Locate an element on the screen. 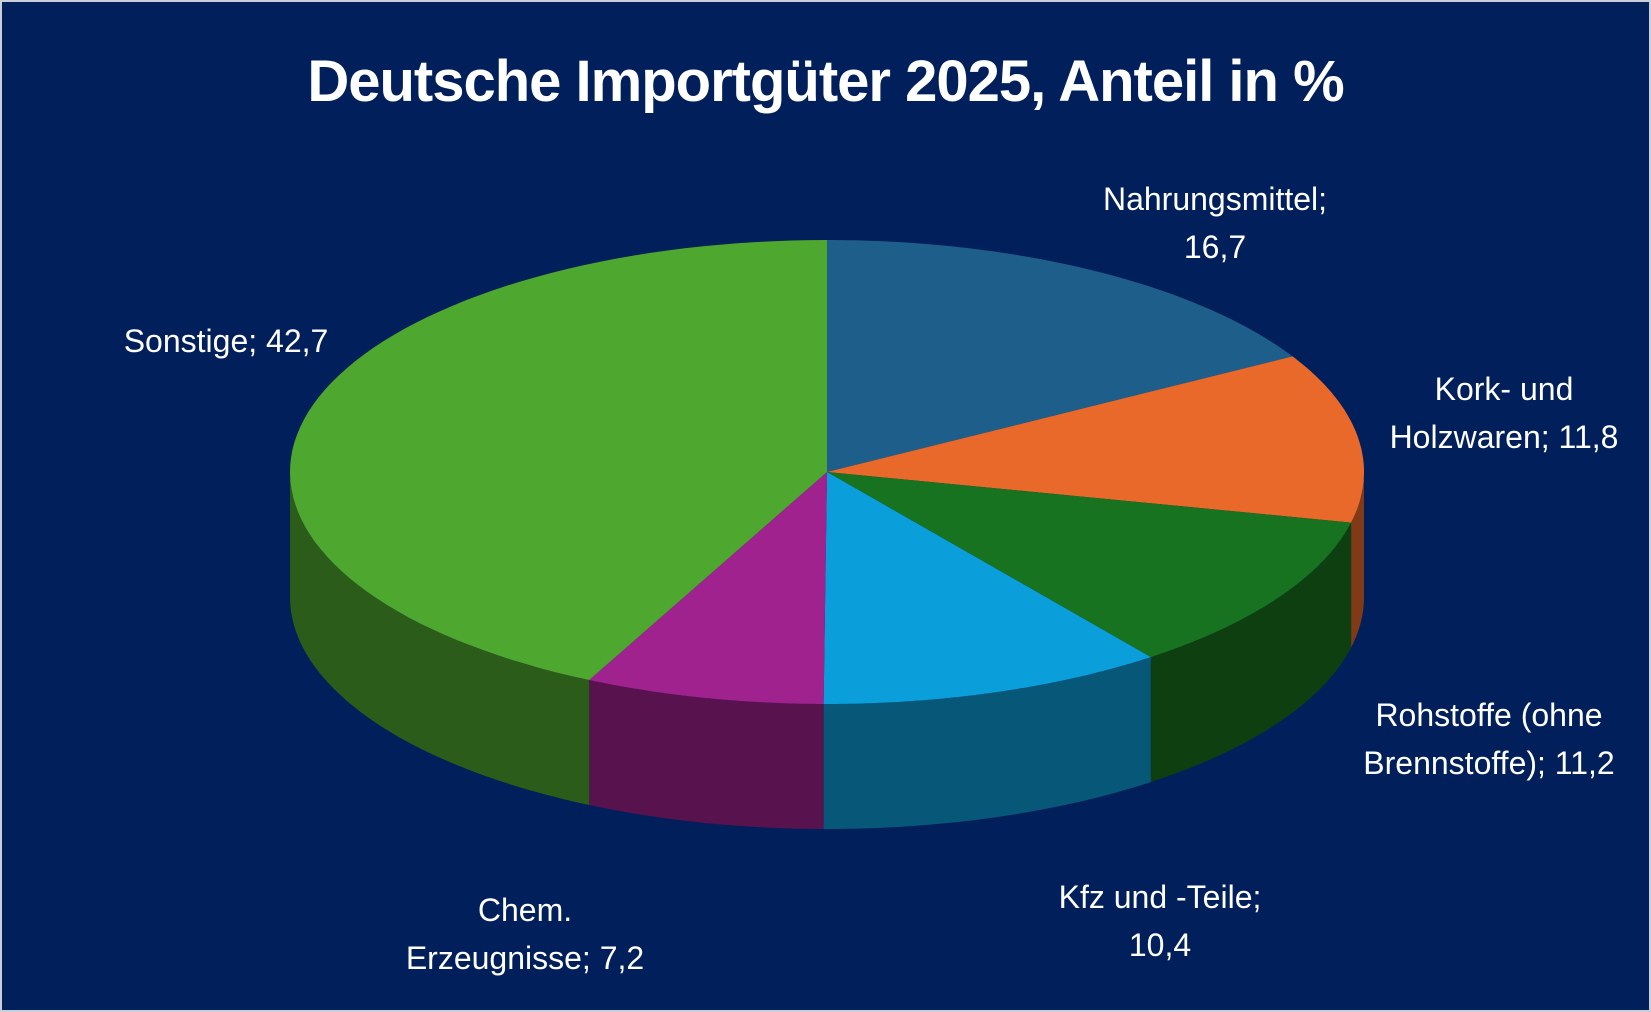  data-label: Sonstige; 42,7 is located at coordinates (226, 341).